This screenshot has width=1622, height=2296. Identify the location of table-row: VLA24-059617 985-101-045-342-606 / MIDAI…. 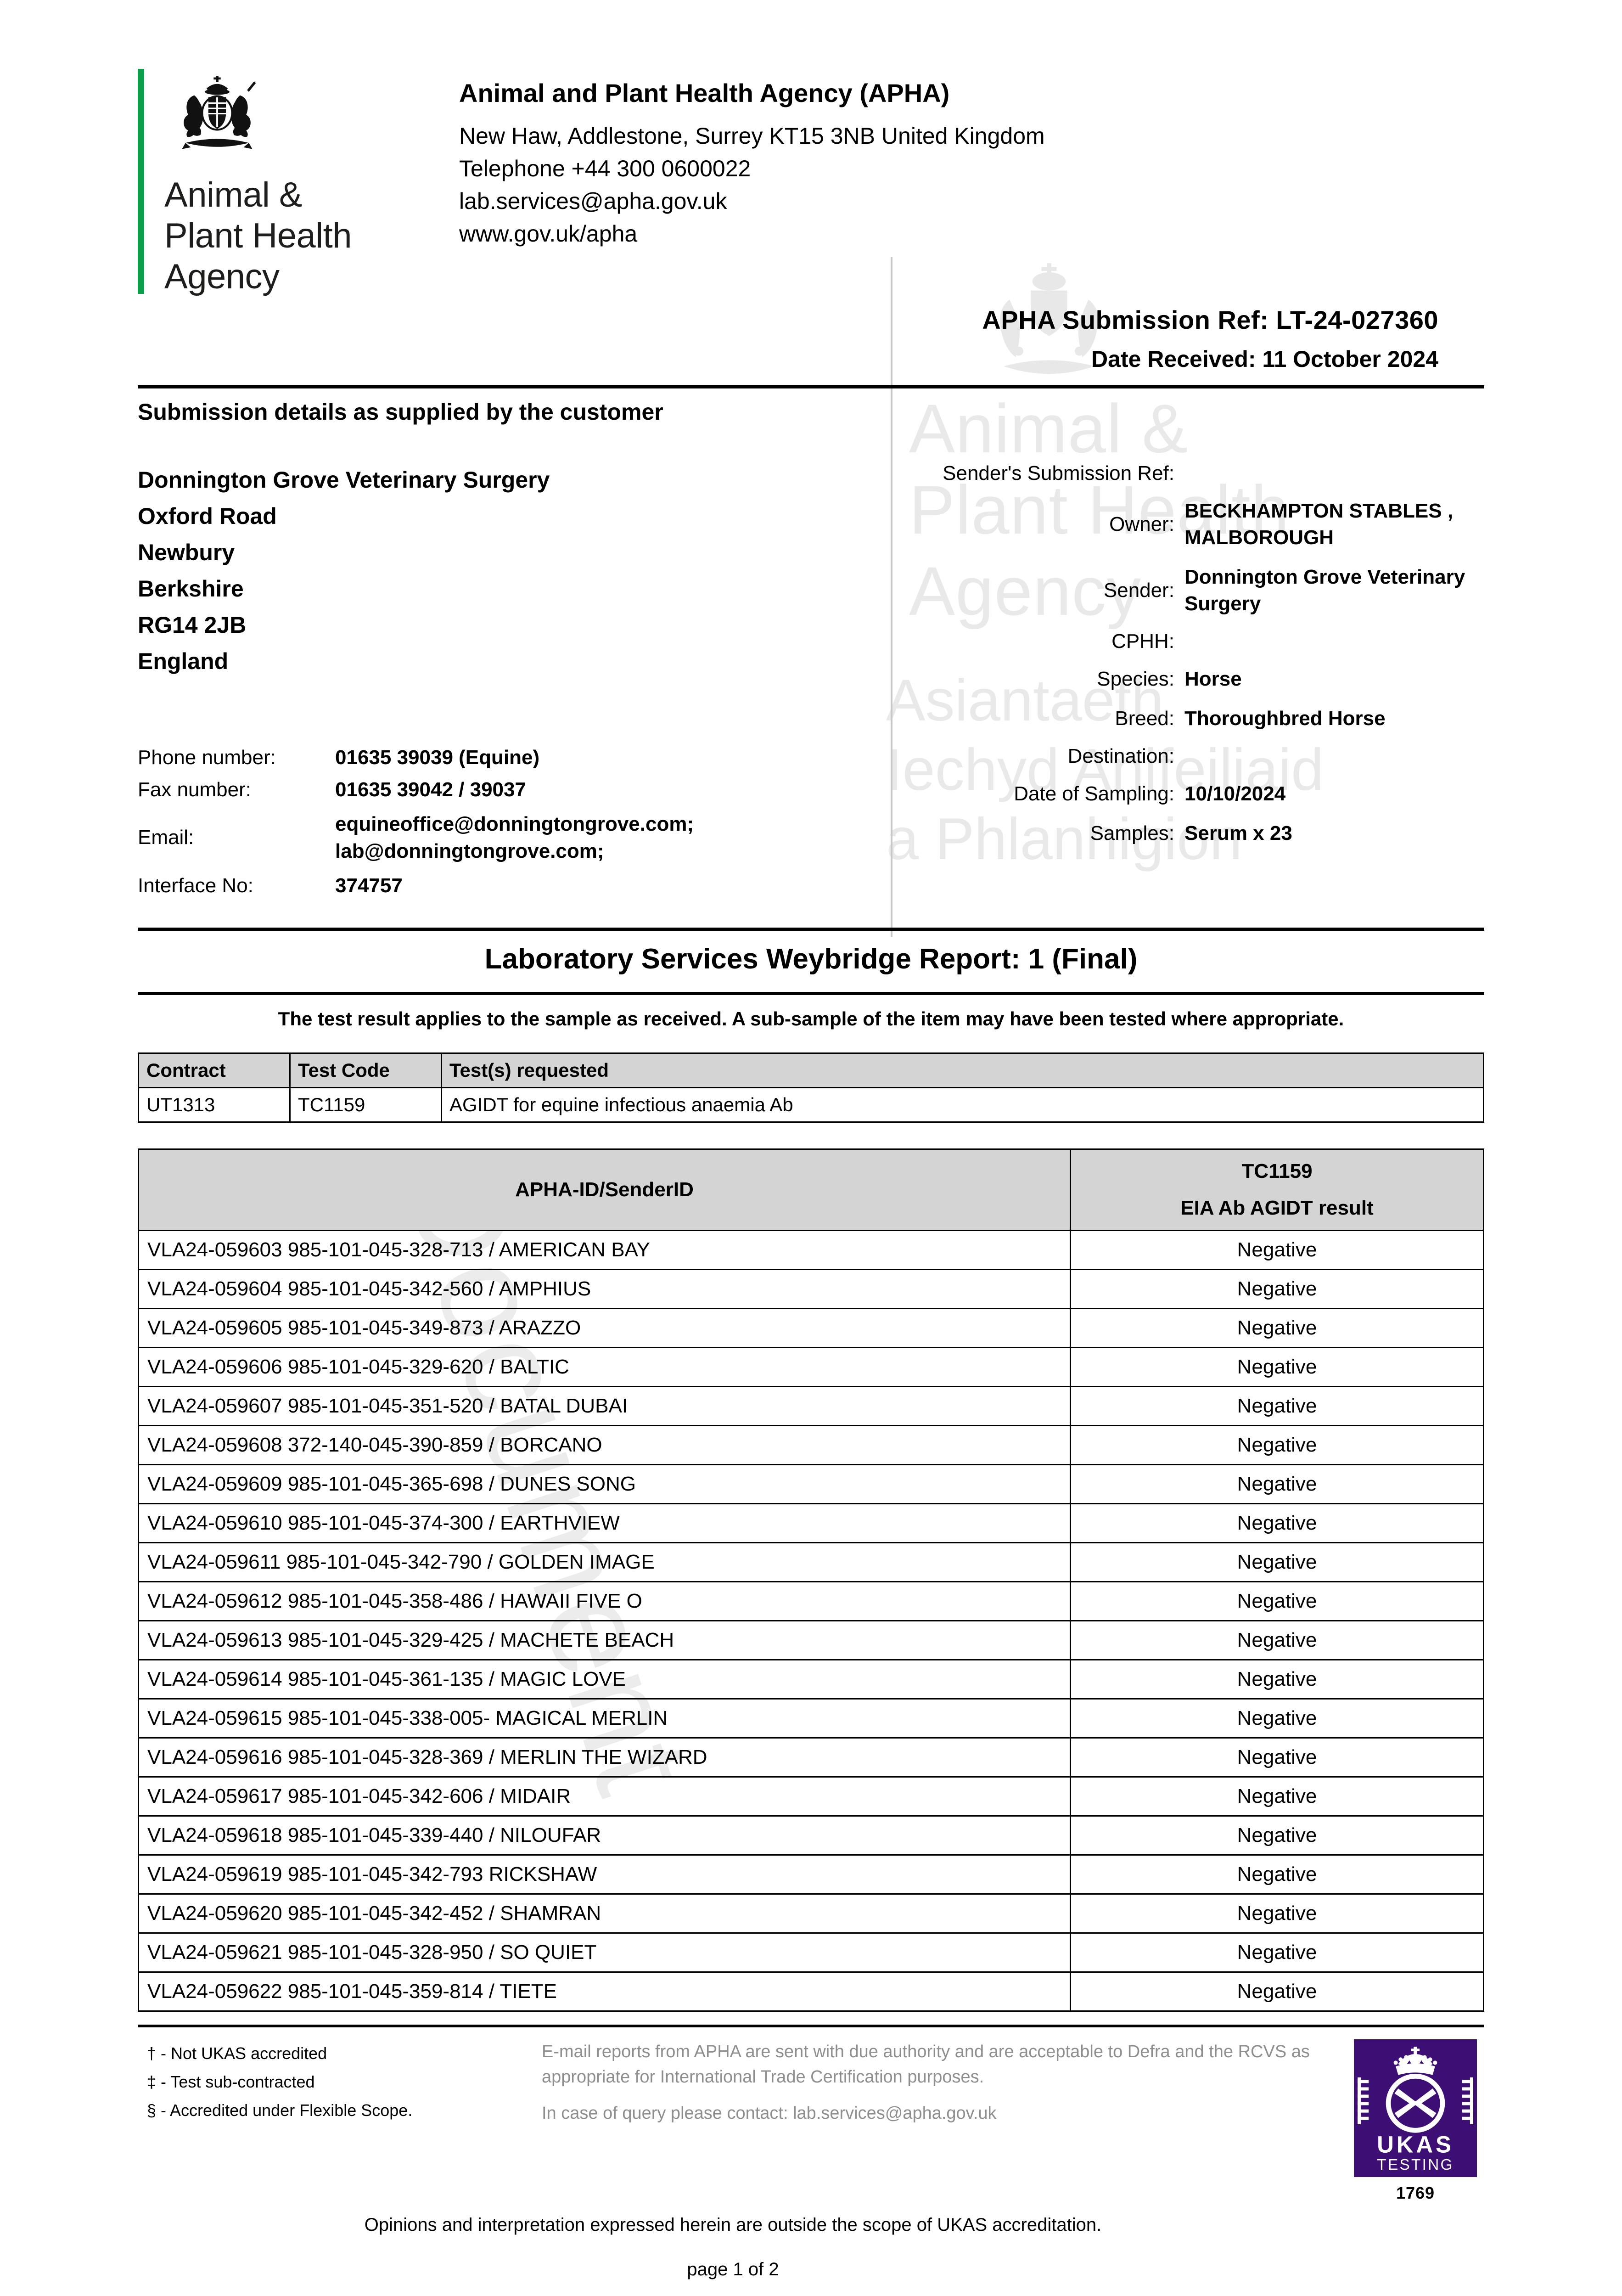
(811, 1796).